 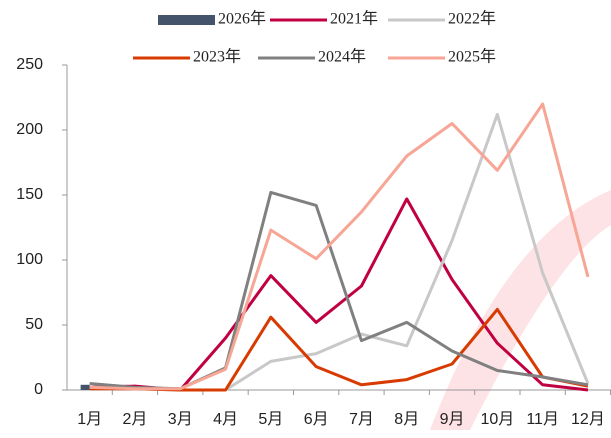 I want to click on x-tick-label: 6月, so click(x=316, y=419).